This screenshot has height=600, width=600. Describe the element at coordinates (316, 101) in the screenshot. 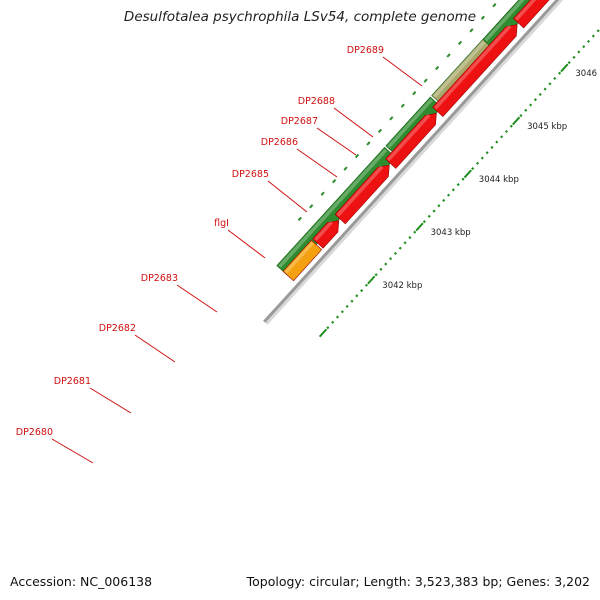

I see `gene-label: DP2688` at that location.